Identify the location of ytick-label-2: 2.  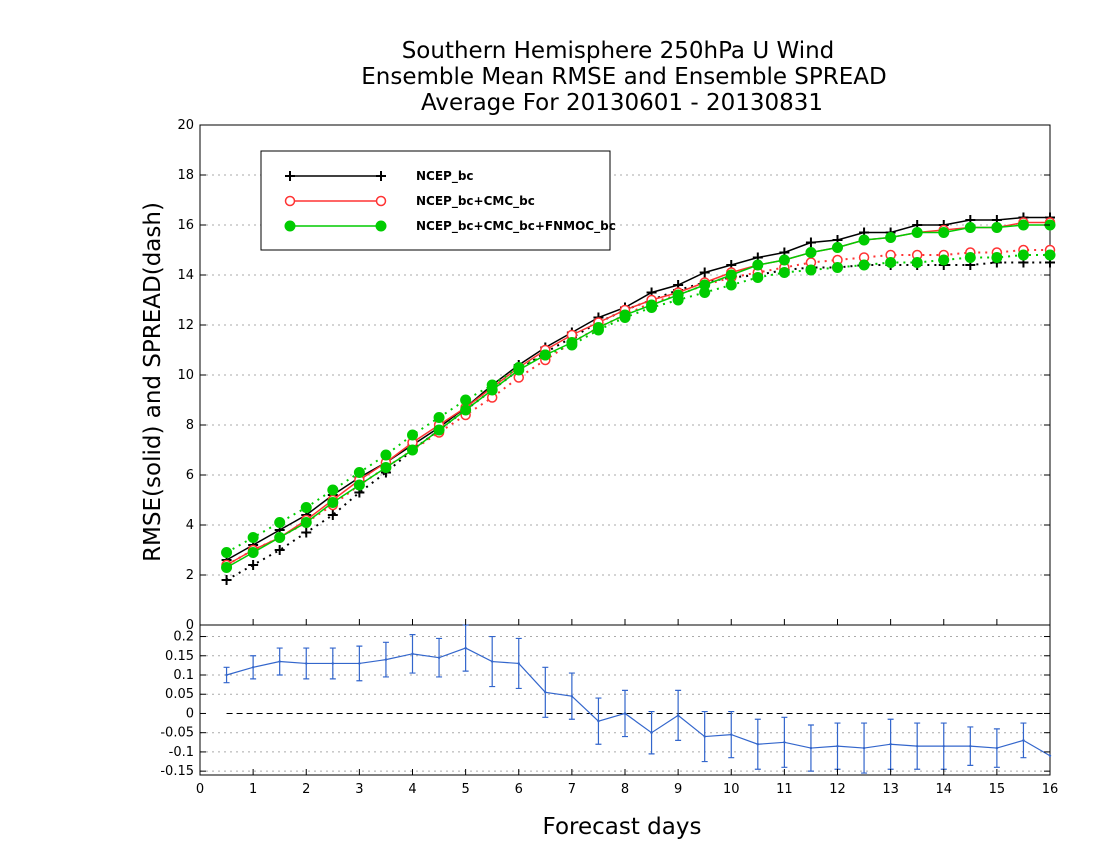
(190, 575).